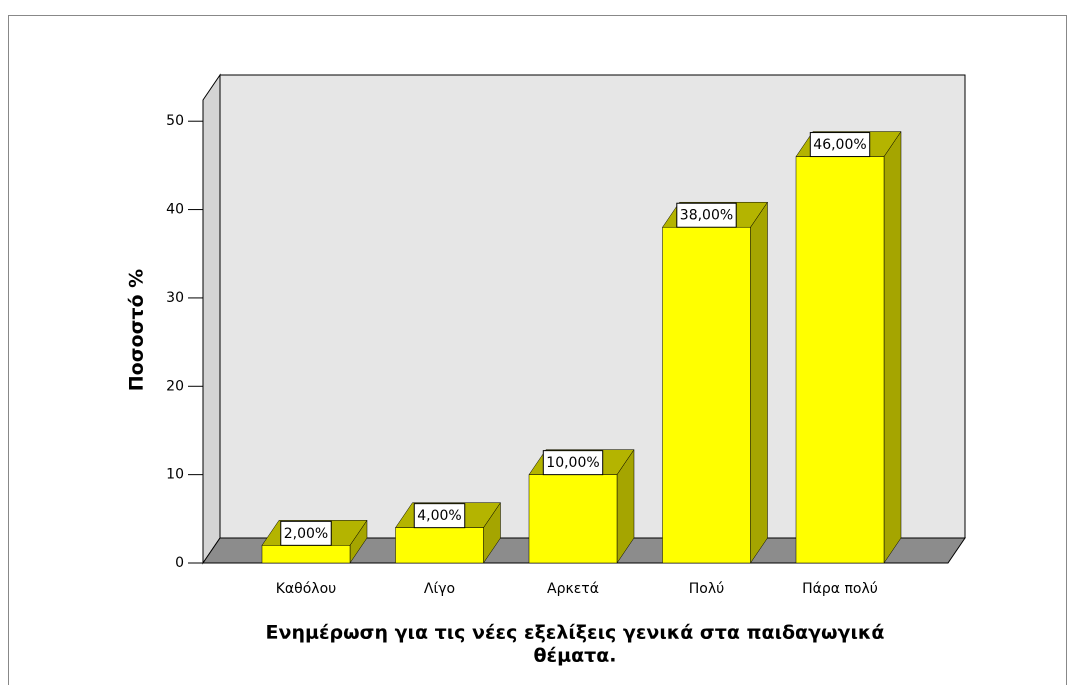 This screenshot has height=685, width=1076. Describe the element at coordinates (211, 319) in the screenshot. I see `side-wall` at that location.